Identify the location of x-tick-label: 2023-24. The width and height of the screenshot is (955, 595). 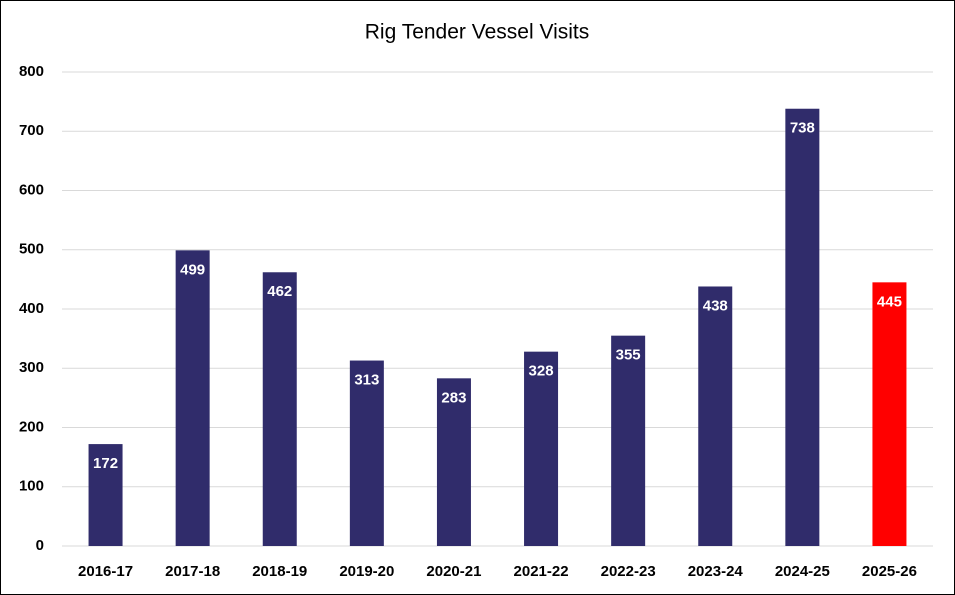
(716, 571).